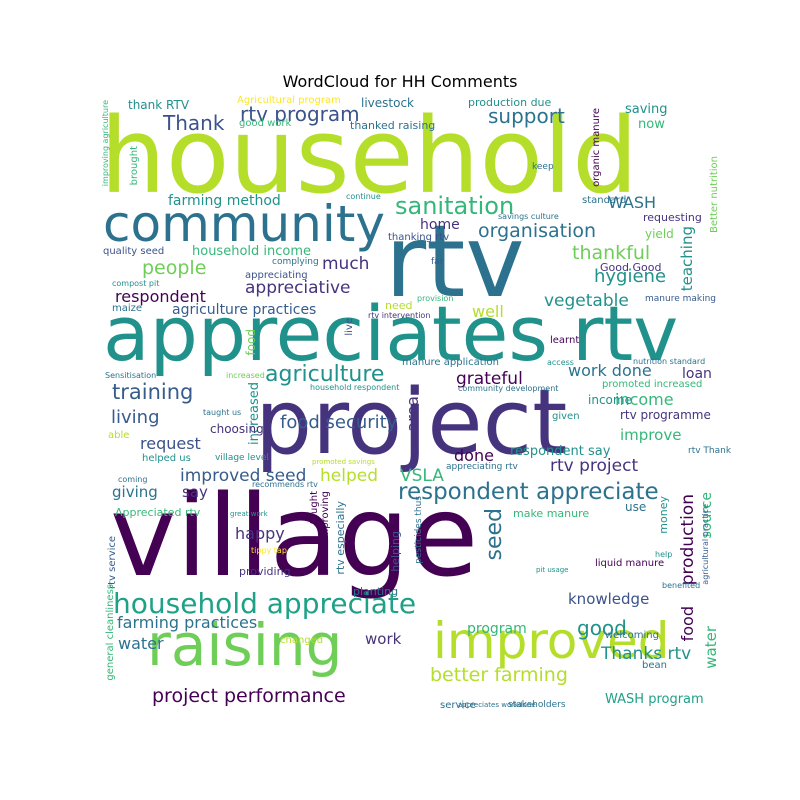 This screenshot has width=800, height=800. What do you see at coordinates (166, 458) in the screenshot?
I see `word-helped-us: helped us` at bounding box center [166, 458].